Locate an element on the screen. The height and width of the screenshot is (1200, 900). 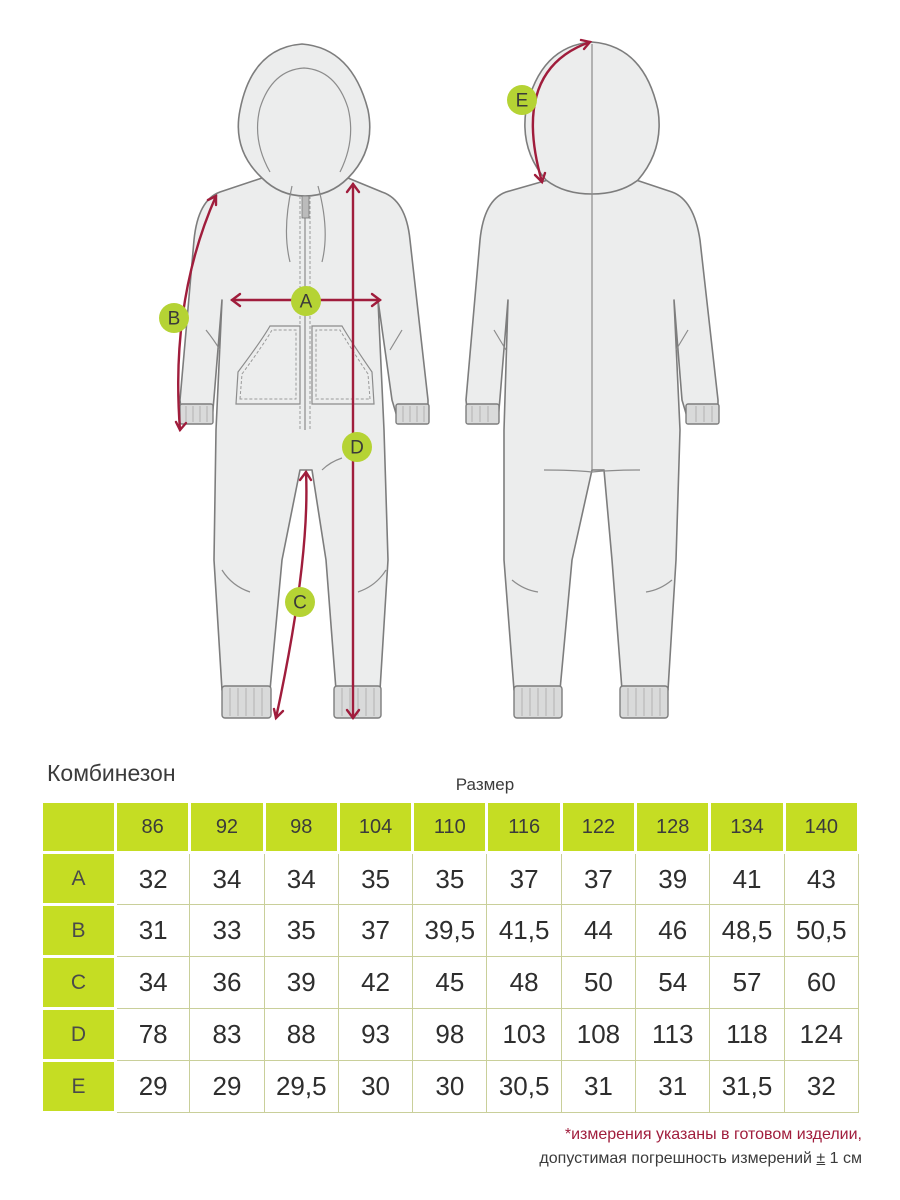
measurement-cell: 88 is located at coordinates (301, 1034).